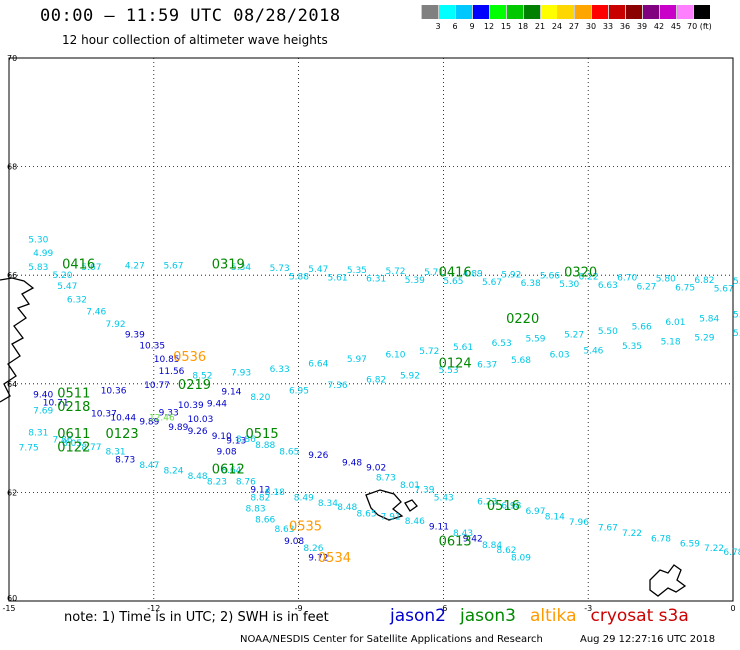  What do you see at coordinates (642, 26) in the screenshot?
I see `color-scale-label: 39` at bounding box center [642, 26].